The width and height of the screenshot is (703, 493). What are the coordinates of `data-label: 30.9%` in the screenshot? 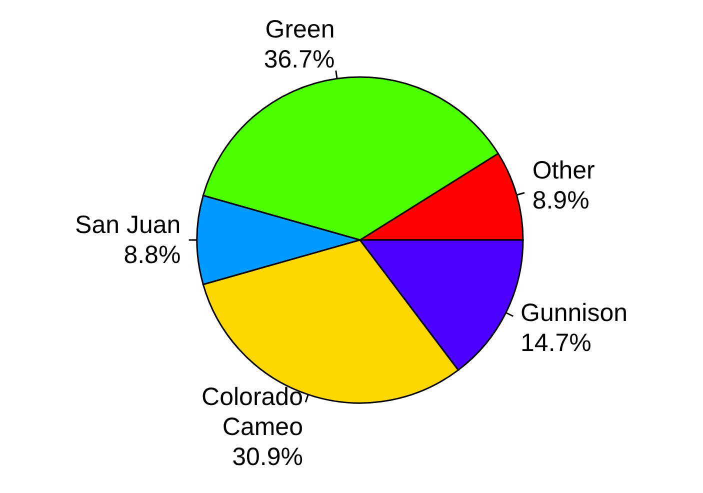 It's located at (267, 457).